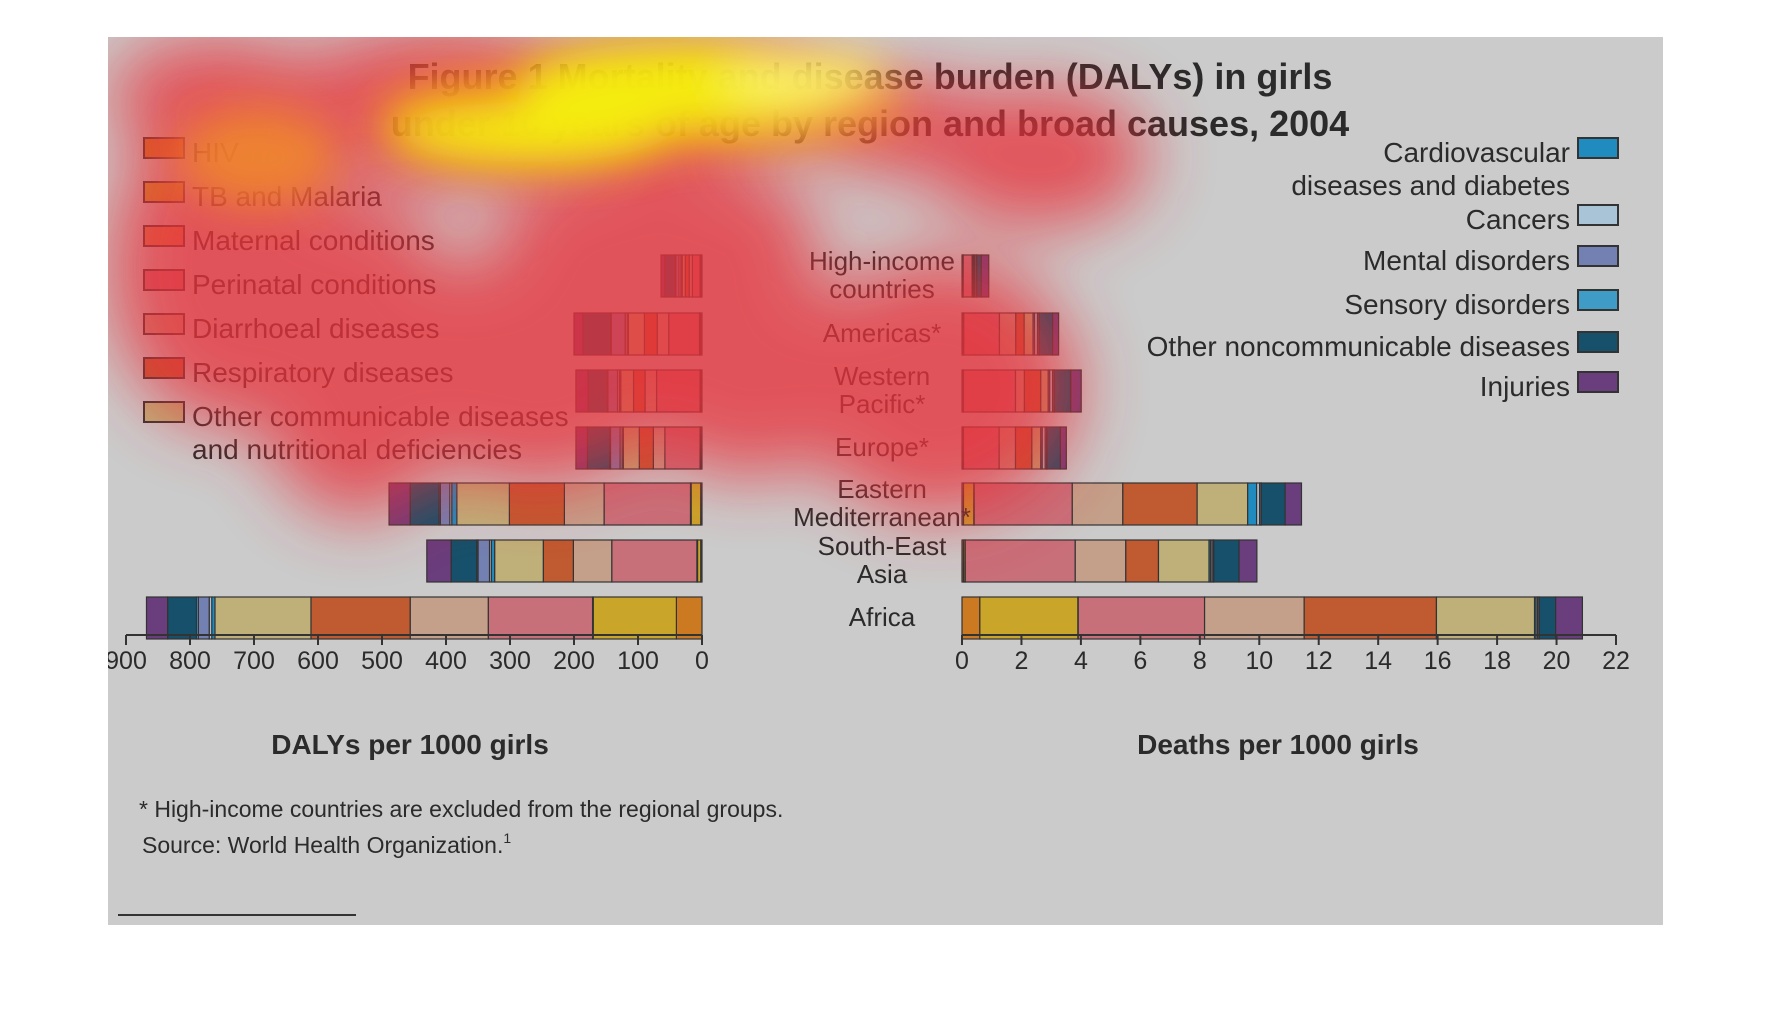 This screenshot has width=1766, height=1016. I want to click on deaths-bar-western-pacific, so click(1021, 391).